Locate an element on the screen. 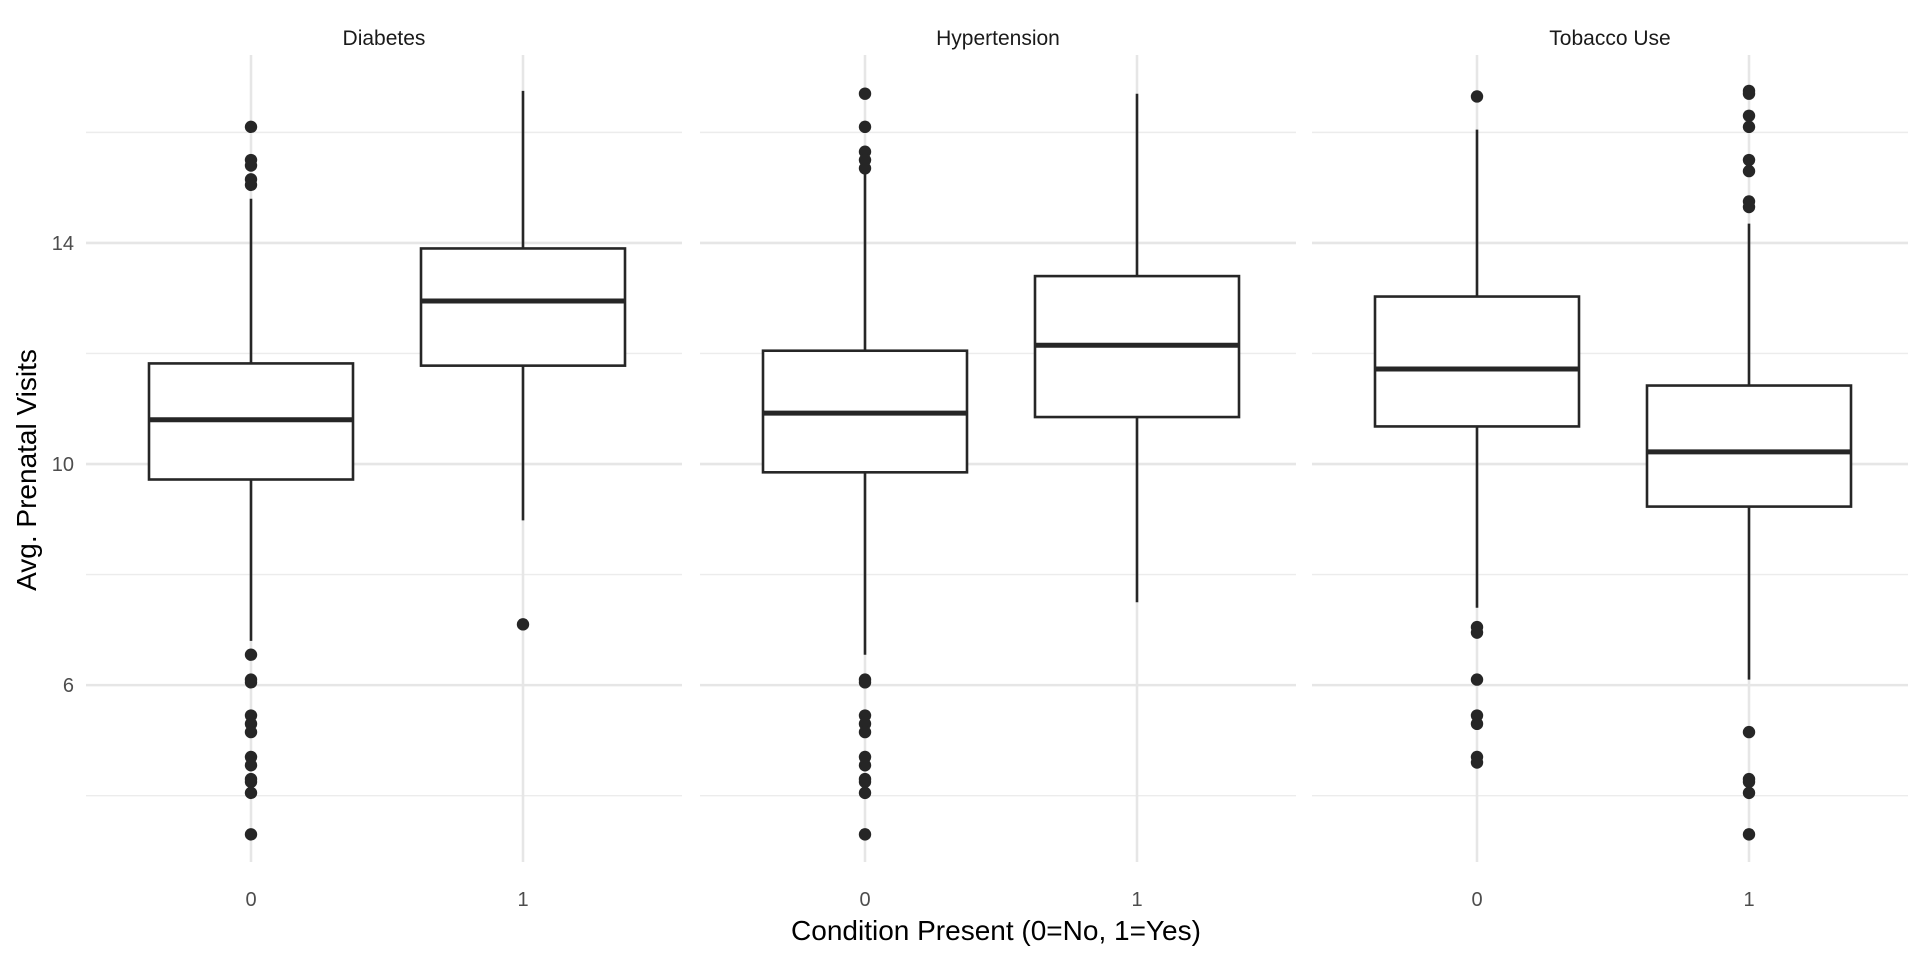 Image resolution: width=1920 pixels, height=960 pixels. y-tick-label: 6 is located at coordinates (68, 686).